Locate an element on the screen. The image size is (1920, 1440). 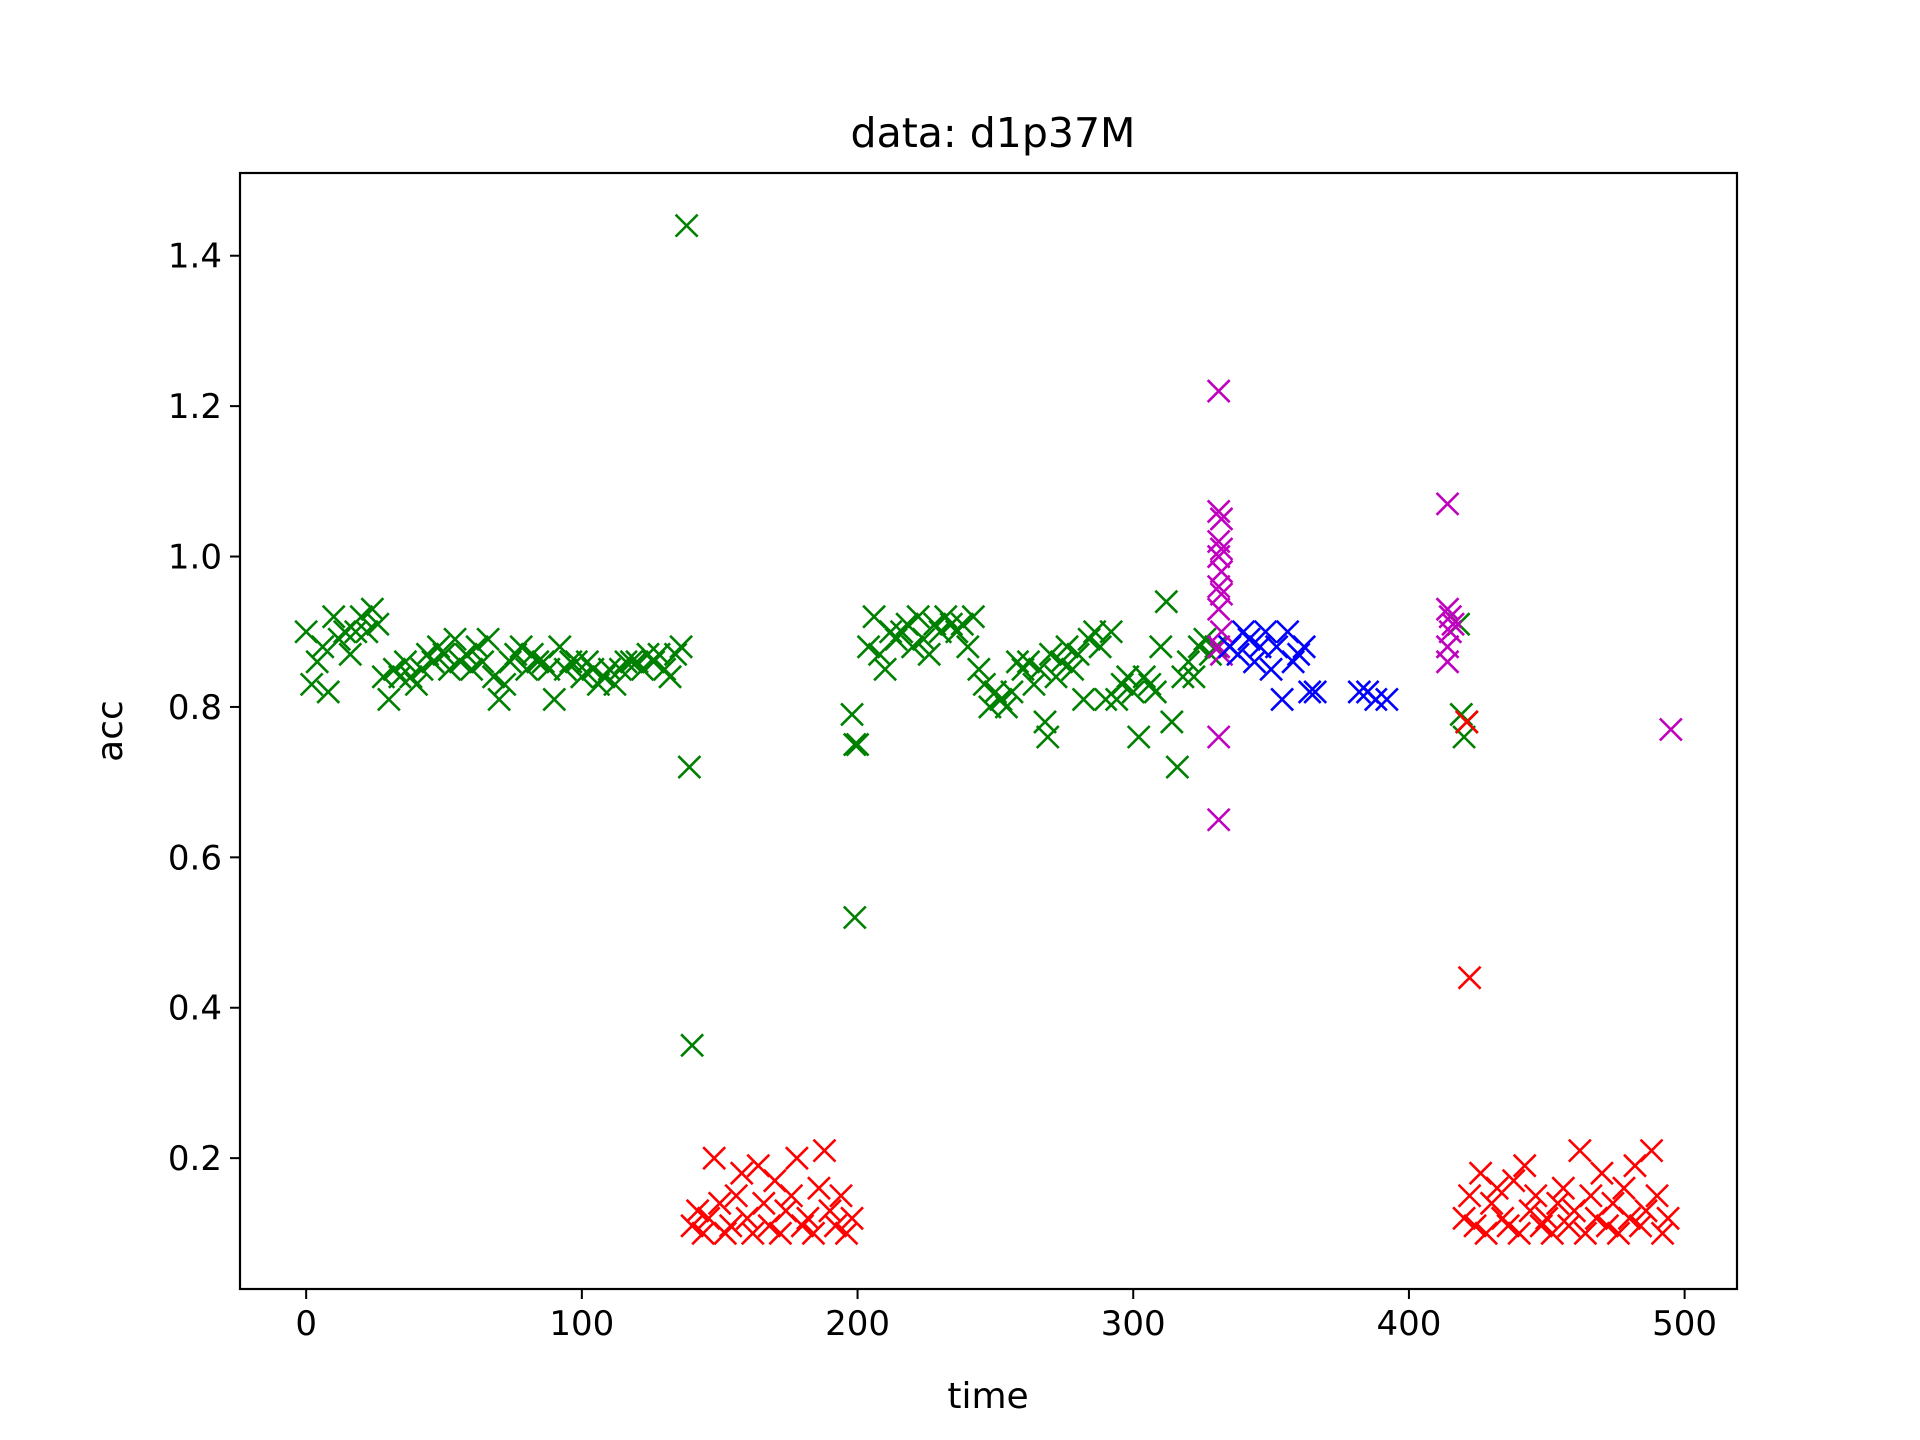
y-tick-label: 1.0 is located at coordinates (195, 558).